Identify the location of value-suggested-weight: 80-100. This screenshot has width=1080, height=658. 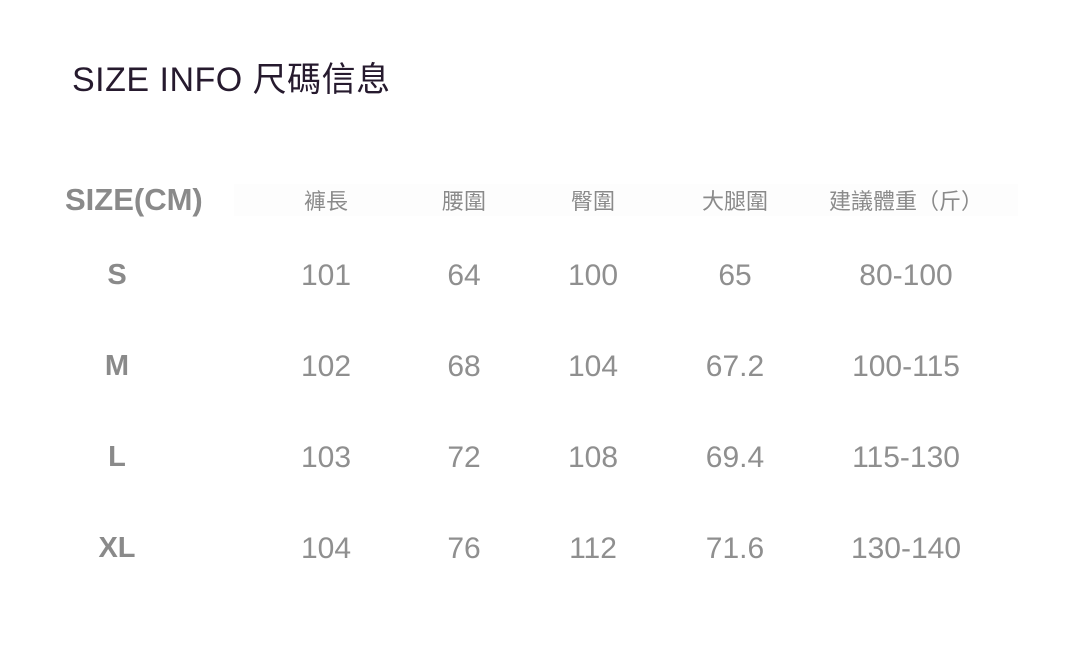
(906, 275).